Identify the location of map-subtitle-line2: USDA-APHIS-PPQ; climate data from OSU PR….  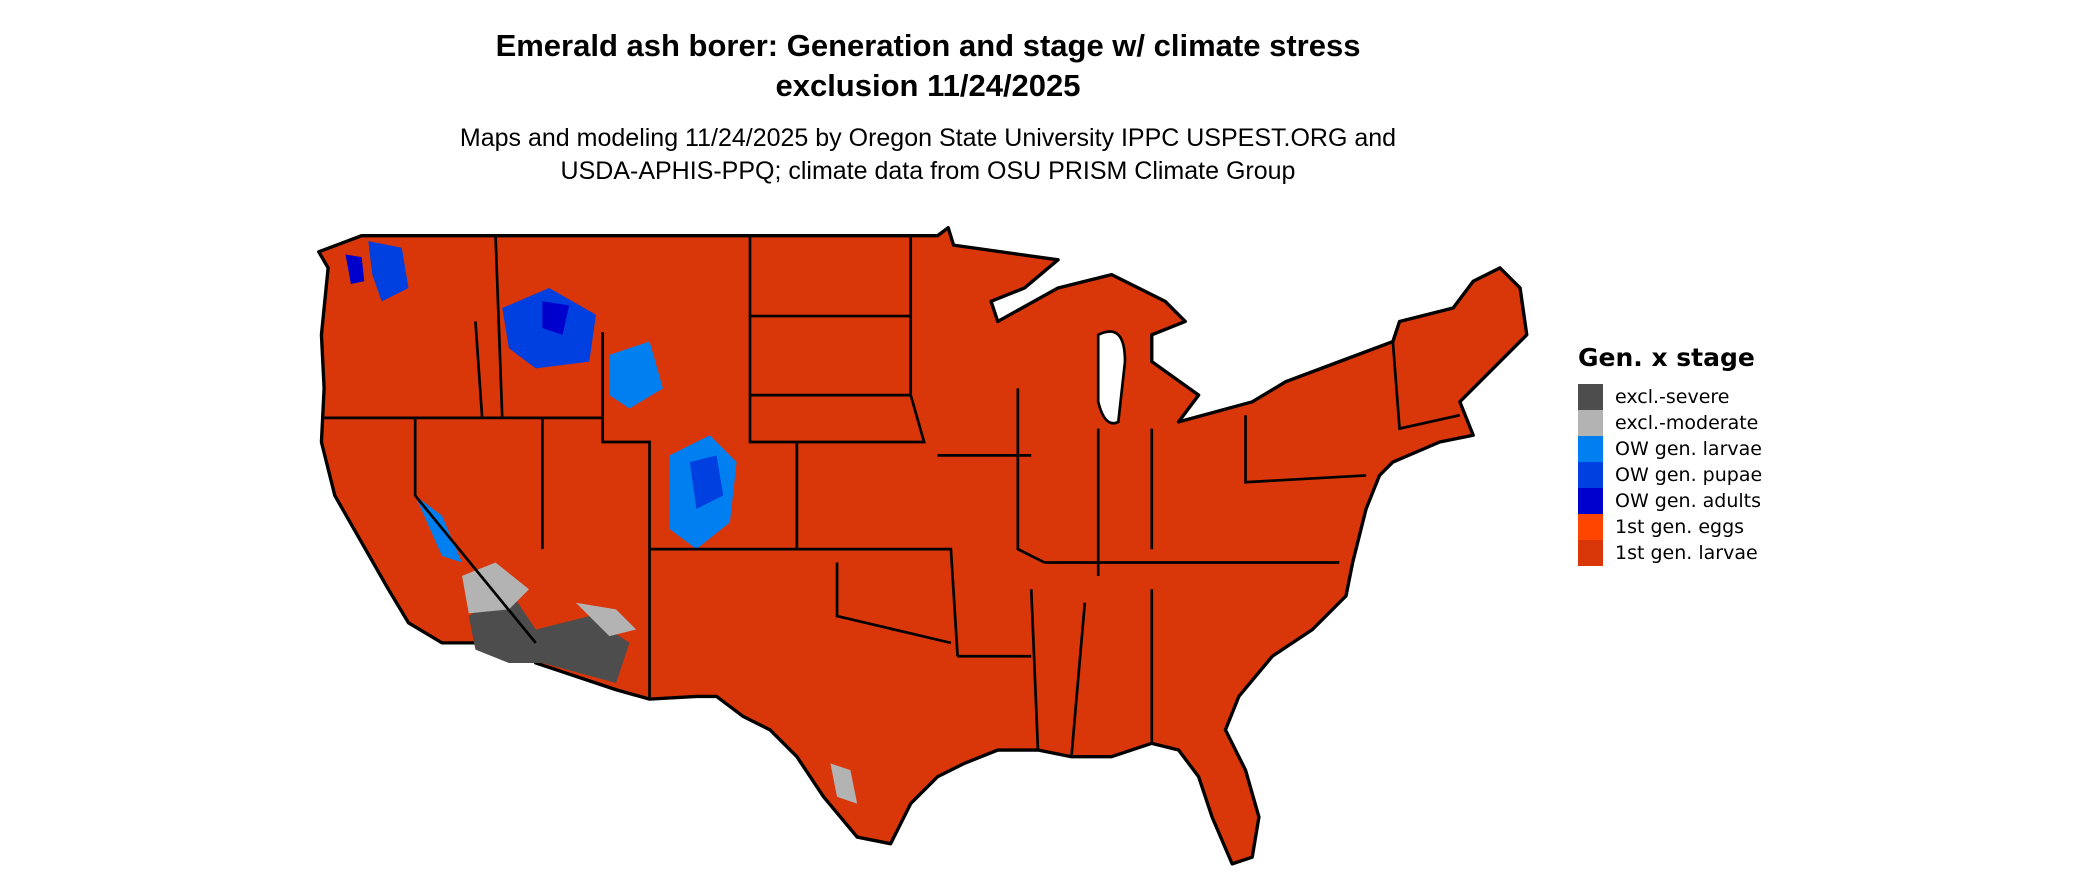
(928, 171).